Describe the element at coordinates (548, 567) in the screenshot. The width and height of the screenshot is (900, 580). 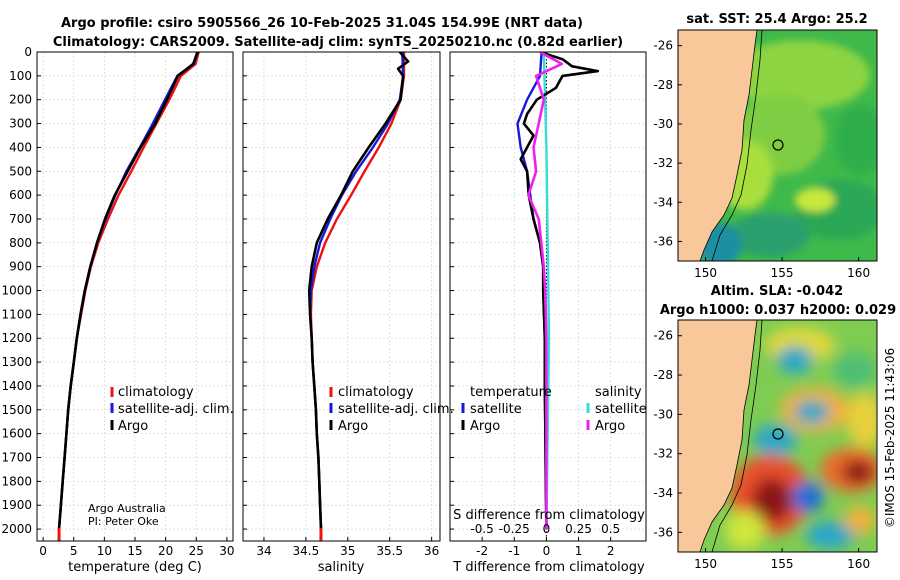
I see `t-difference-xlabel: T difference from climatology` at that location.